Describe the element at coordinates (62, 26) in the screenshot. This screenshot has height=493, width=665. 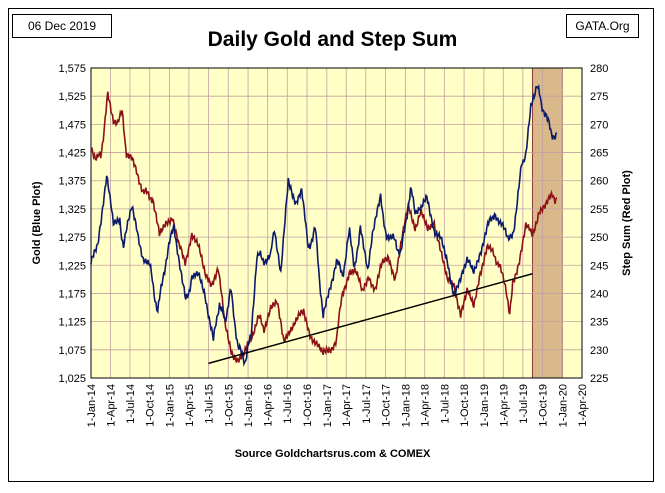
I see `date-label: 06 Dec 2019` at that location.